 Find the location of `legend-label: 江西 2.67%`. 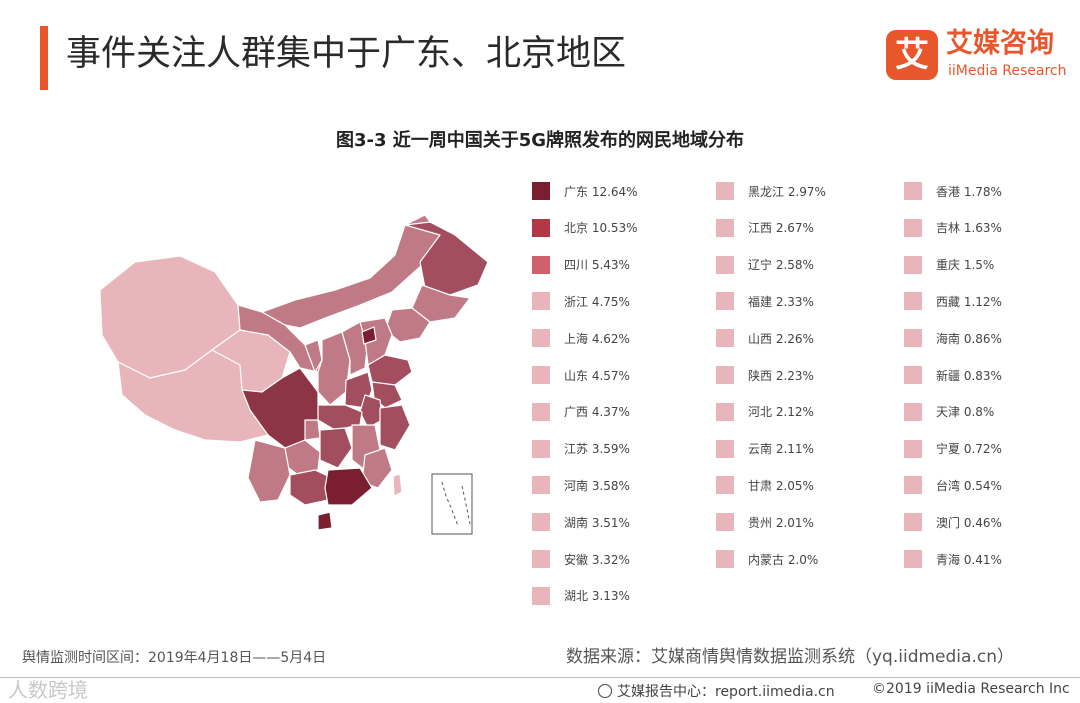

legend-label: 江西 2.67% is located at coordinates (781, 228).